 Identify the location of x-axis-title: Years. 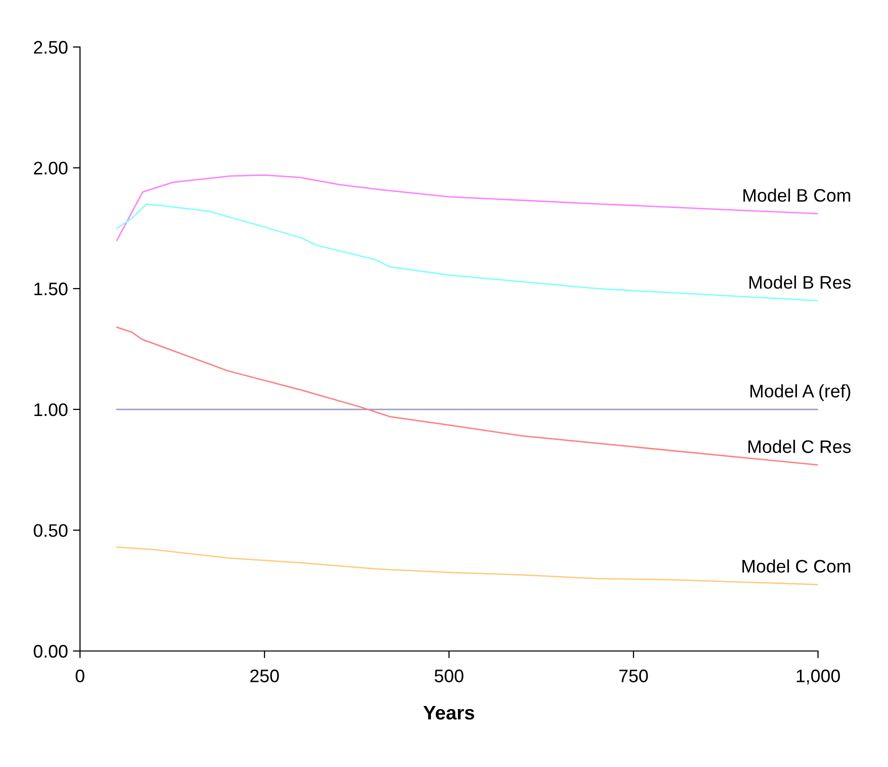
(448, 713).